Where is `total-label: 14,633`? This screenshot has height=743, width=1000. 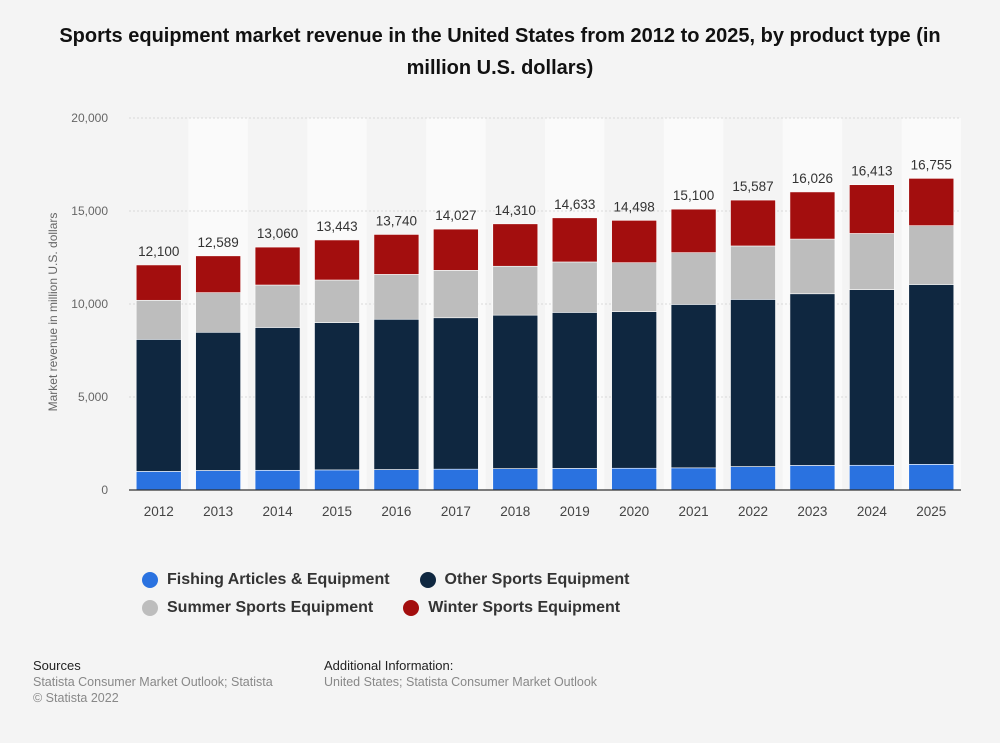
total-label: 14,633 is located at coordinates (574, 204).